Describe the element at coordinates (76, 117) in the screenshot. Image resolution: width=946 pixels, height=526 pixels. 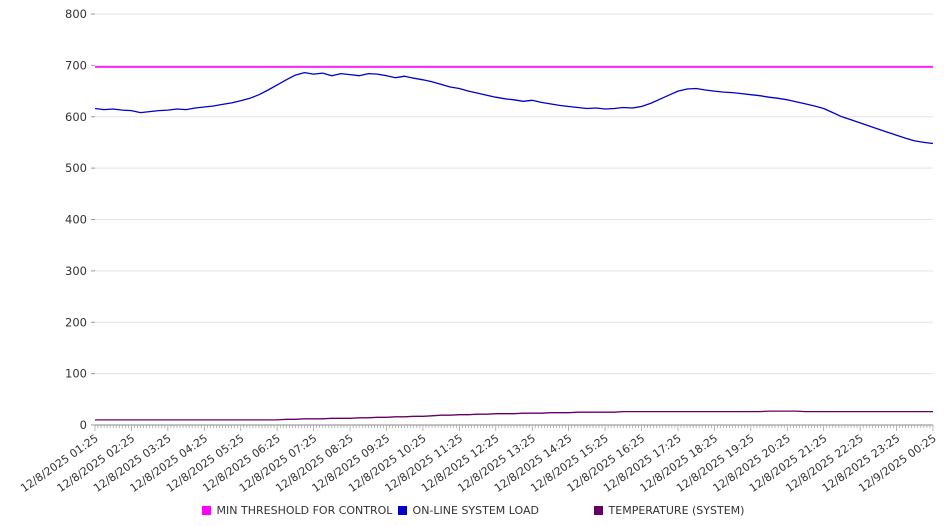
I see `y-axis-tick-label: 600` at that location.